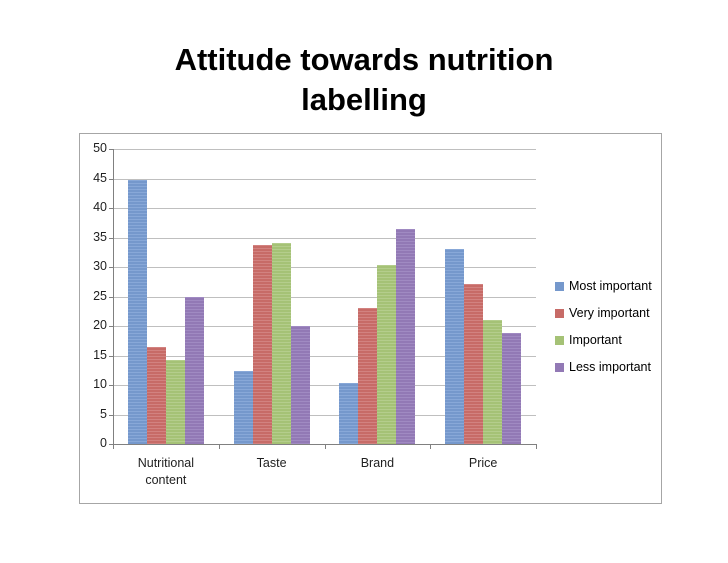 Image resolution: width=728 pixels, height=563 pixels. I want to click on x-category-label: Taste, so click(271, 463).